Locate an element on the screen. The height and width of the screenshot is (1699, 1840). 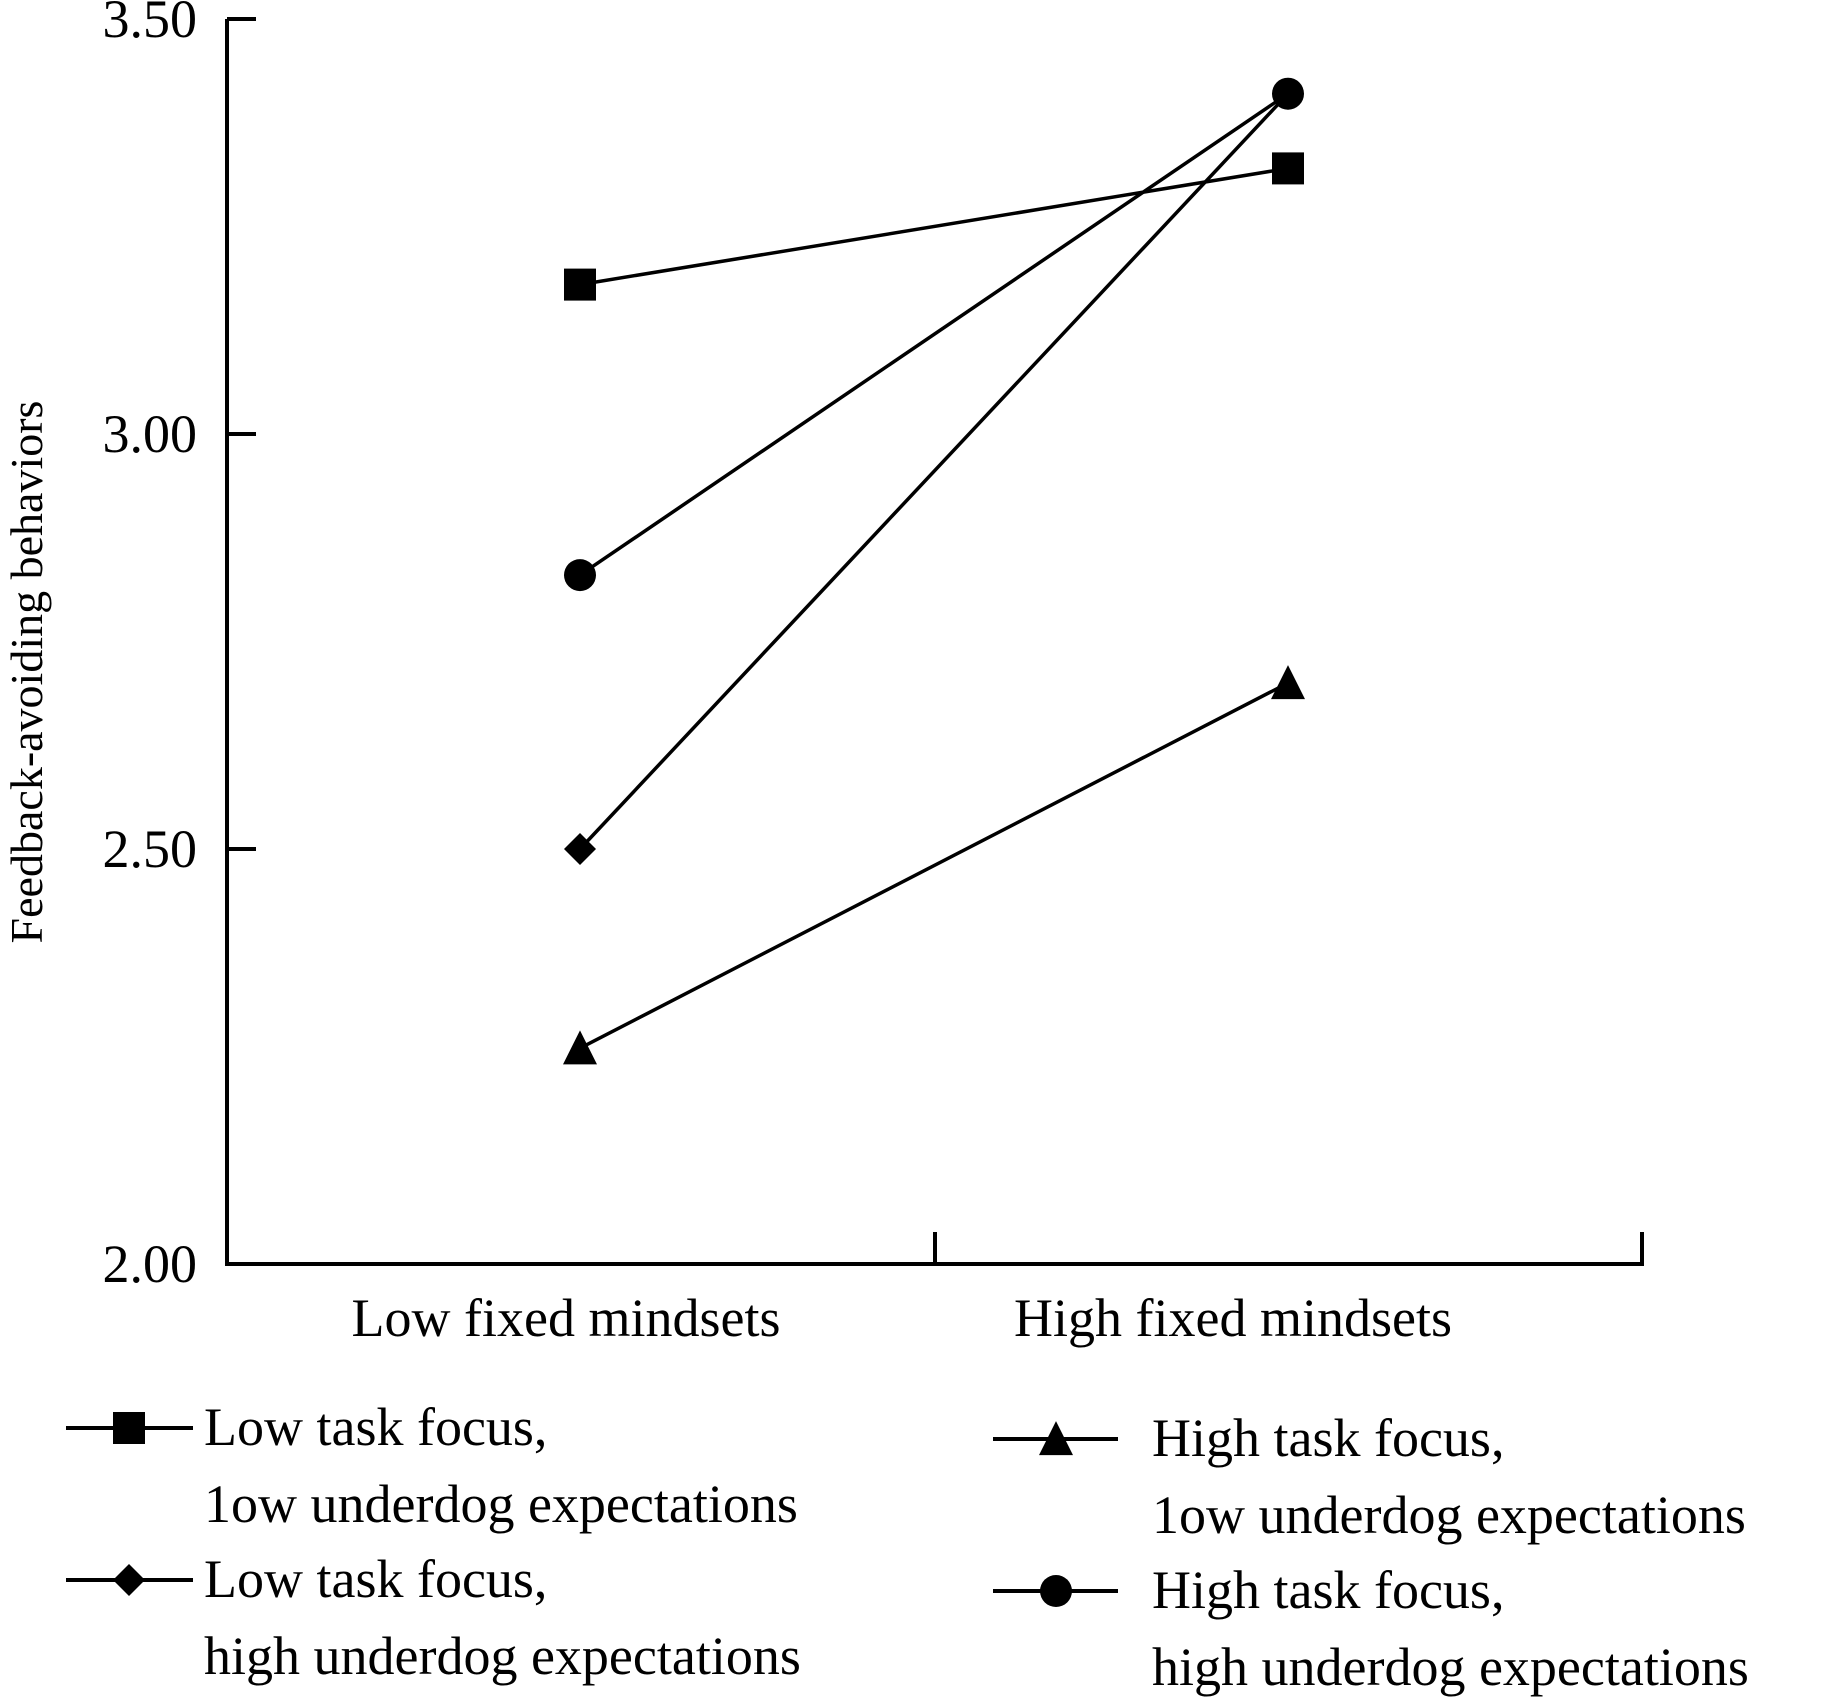
x-category-label: Low fixed mindsets is located at coordinates (566, 1318).